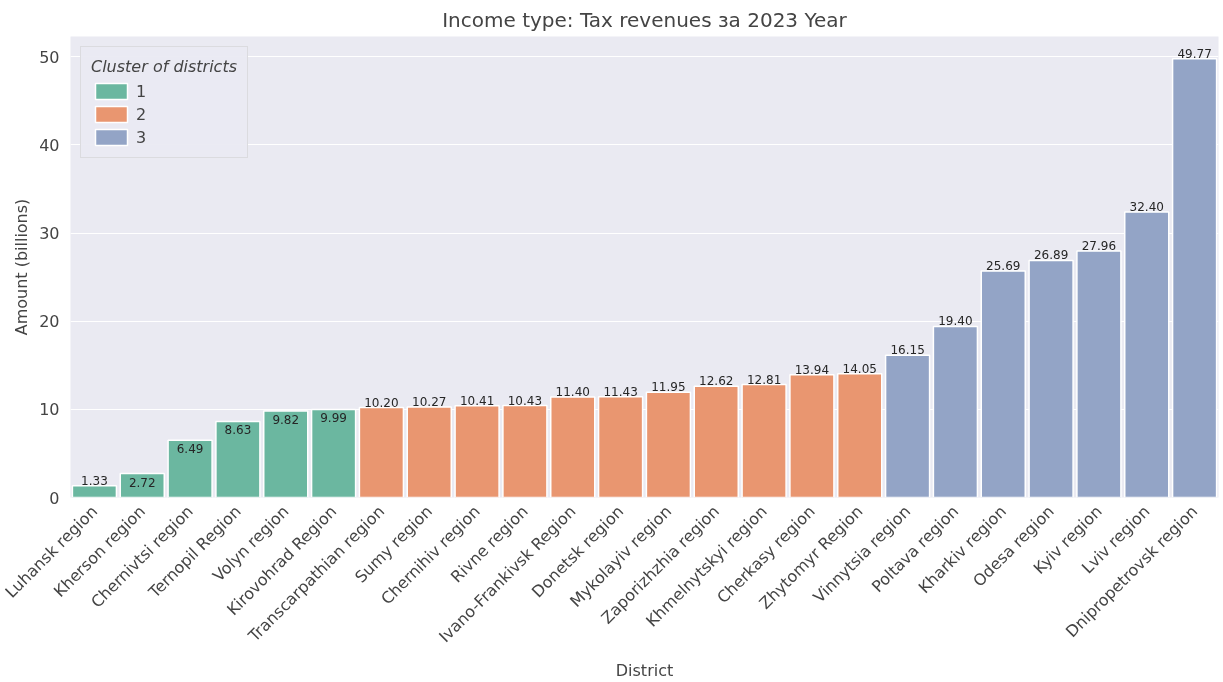 This screenshot has height=682, width=1223. I want to click on data-label: 10.43, so click(525, 400).